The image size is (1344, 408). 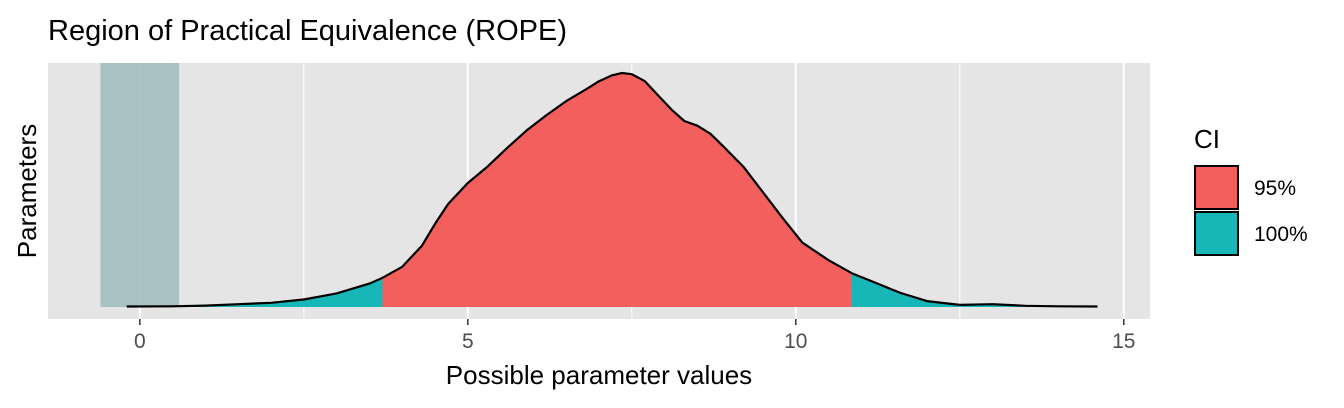 I want to click on legend-label: 100%, so click(x=1281, y=234).